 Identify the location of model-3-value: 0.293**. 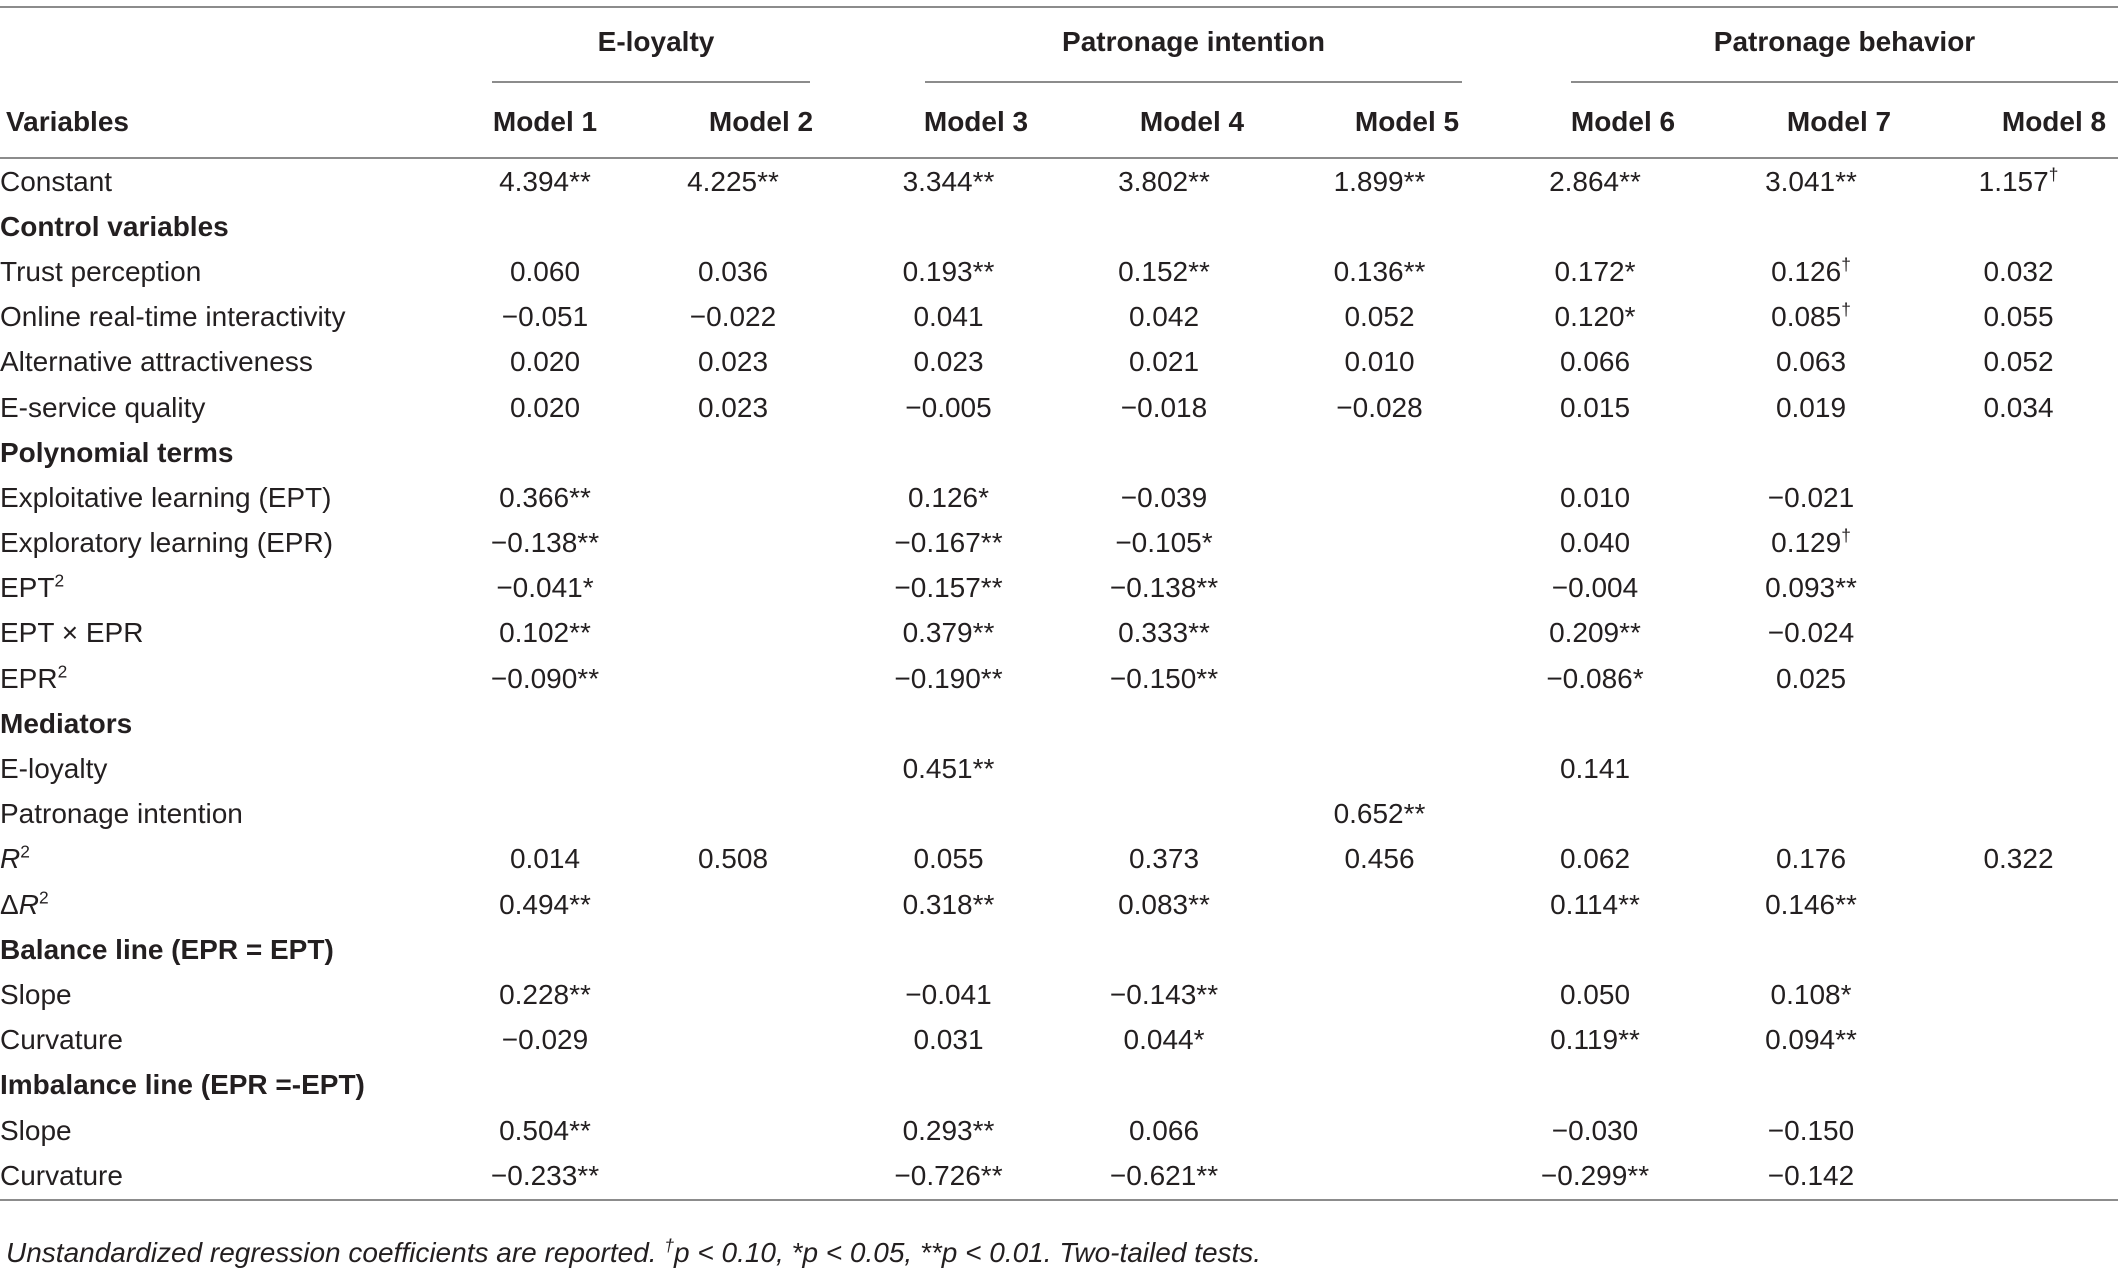
(948, 1130).